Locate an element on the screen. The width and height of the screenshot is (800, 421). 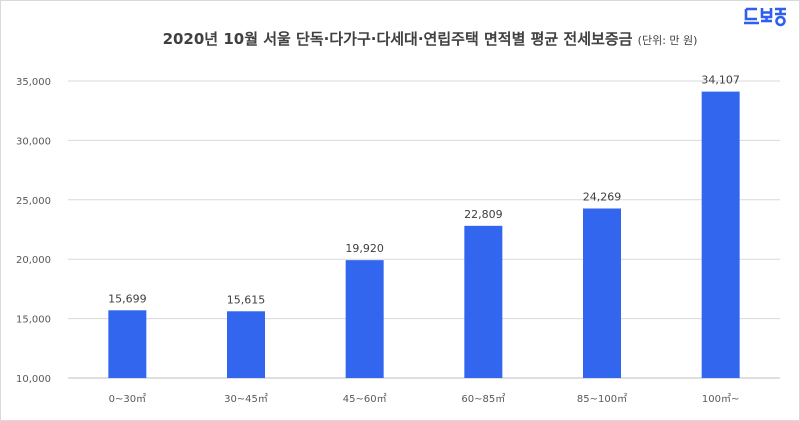
y-tick-label: 20,000 is located at coordinates (33, 260).